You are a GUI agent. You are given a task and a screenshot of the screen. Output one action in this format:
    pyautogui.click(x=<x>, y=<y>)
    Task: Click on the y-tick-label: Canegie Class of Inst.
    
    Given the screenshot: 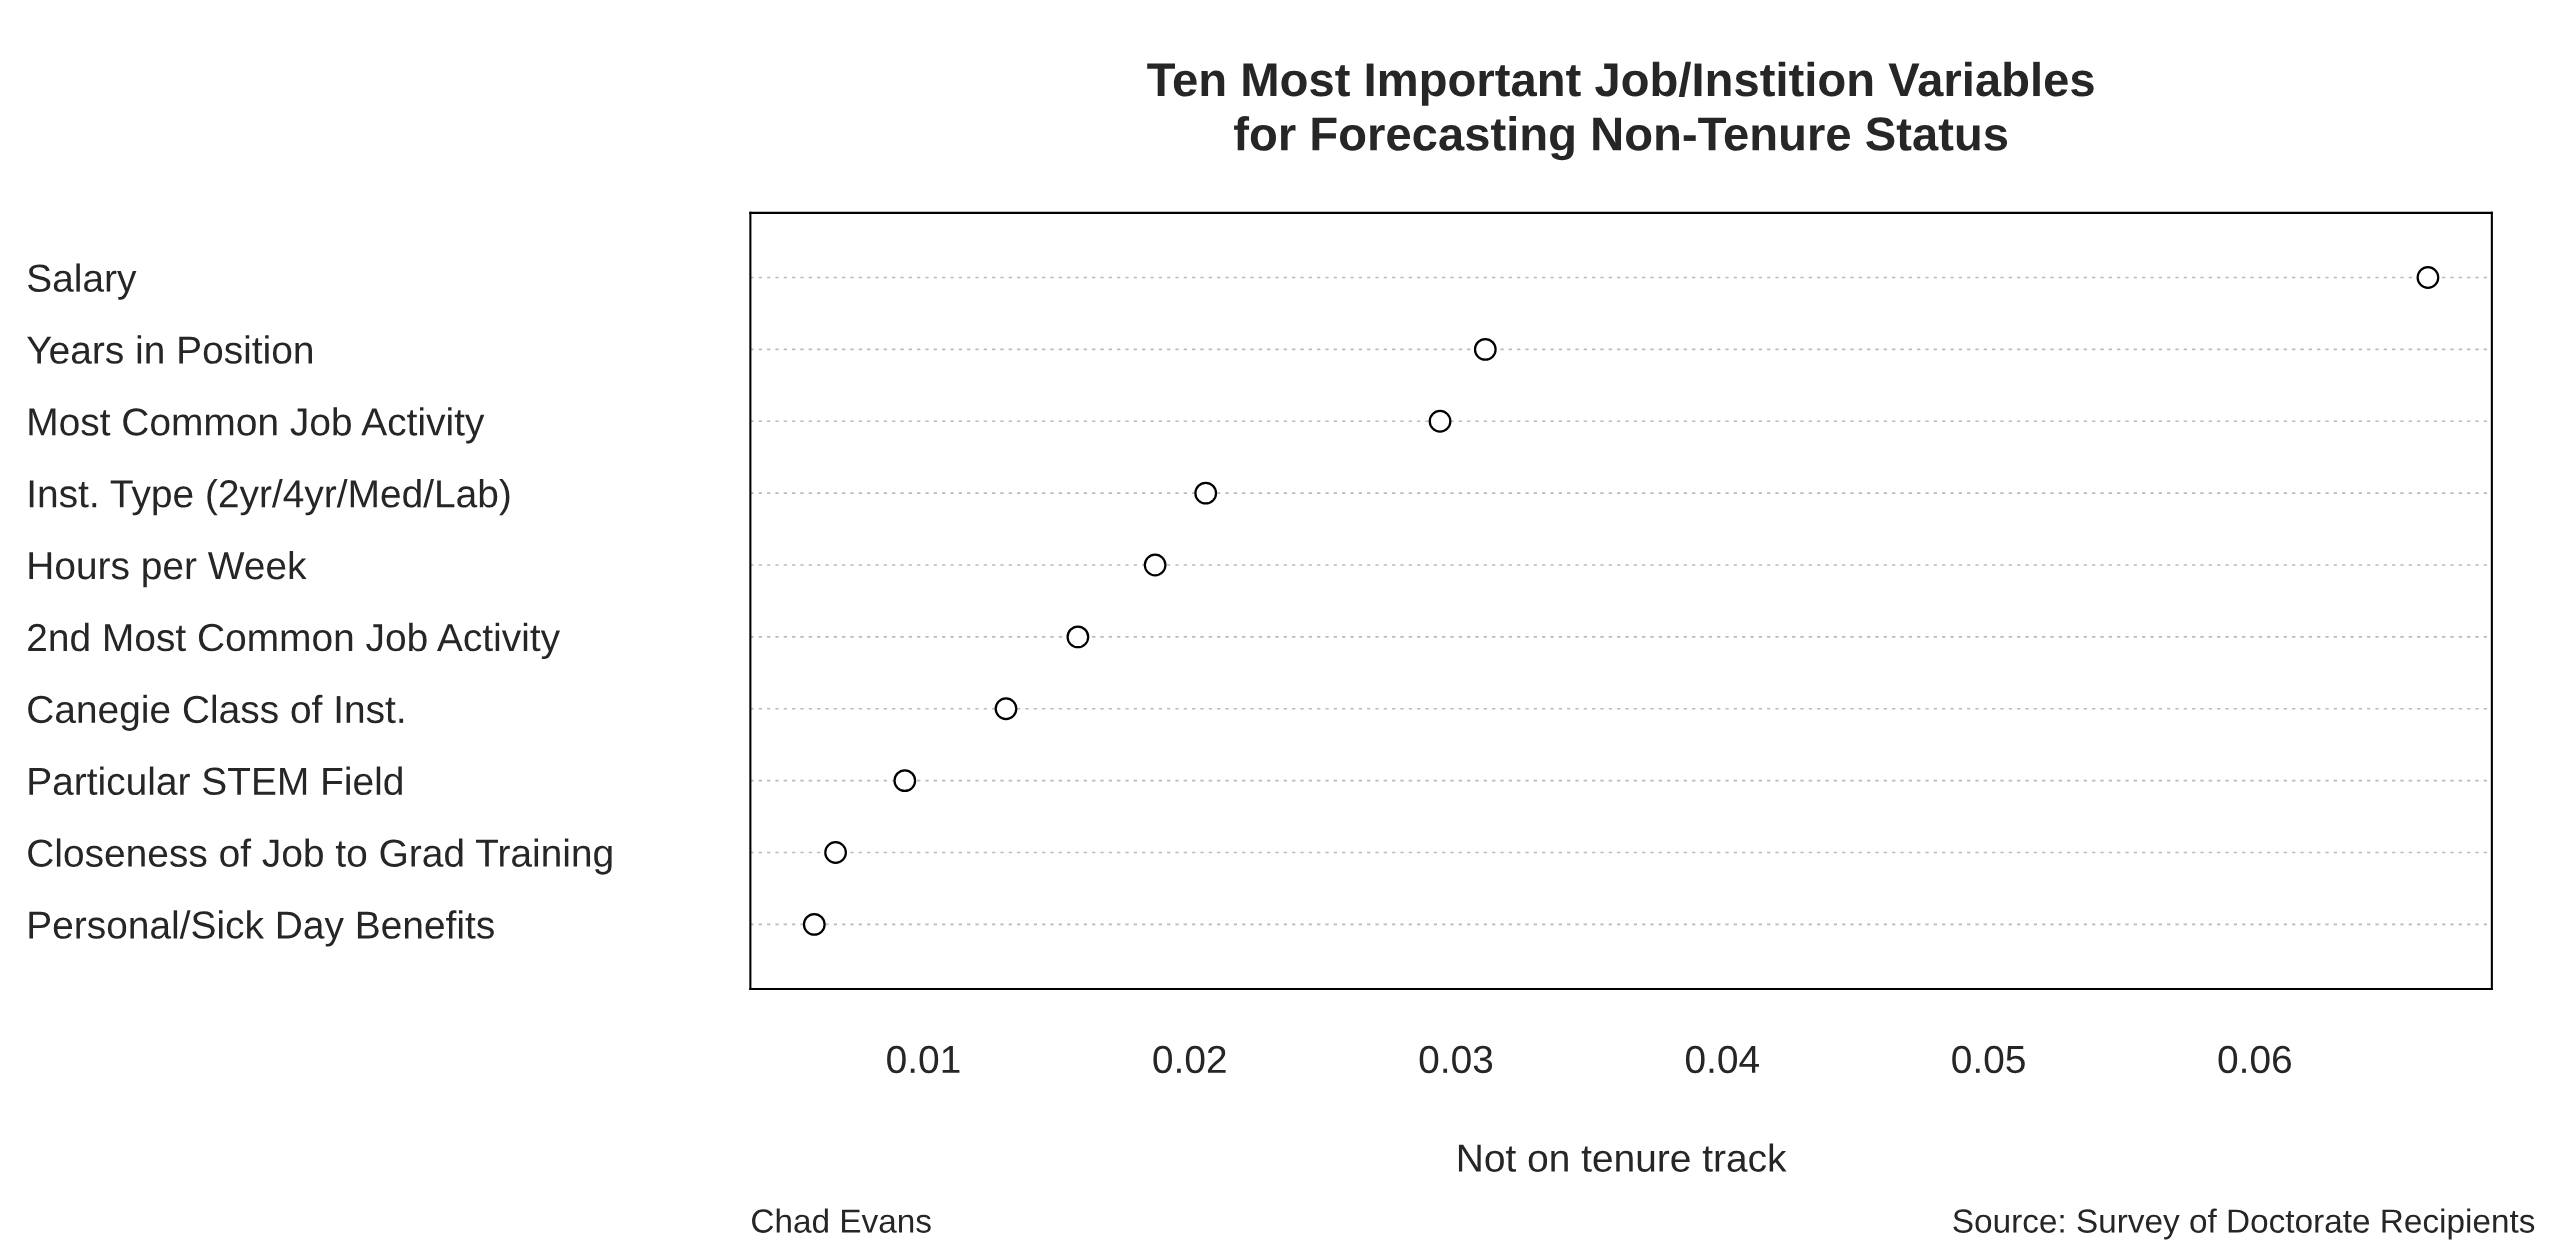 What is the action you would take?
    pyautogui.click(x=216, y=712)
    